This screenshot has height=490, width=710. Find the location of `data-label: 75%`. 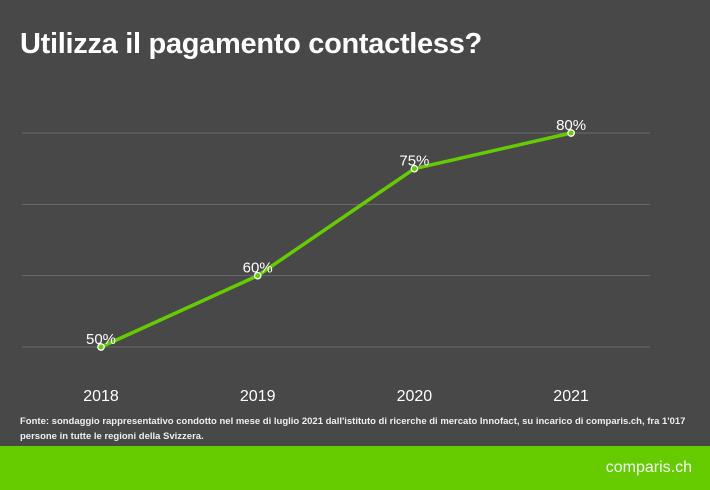

data-label: 75% is located at coordinates (414, 161).